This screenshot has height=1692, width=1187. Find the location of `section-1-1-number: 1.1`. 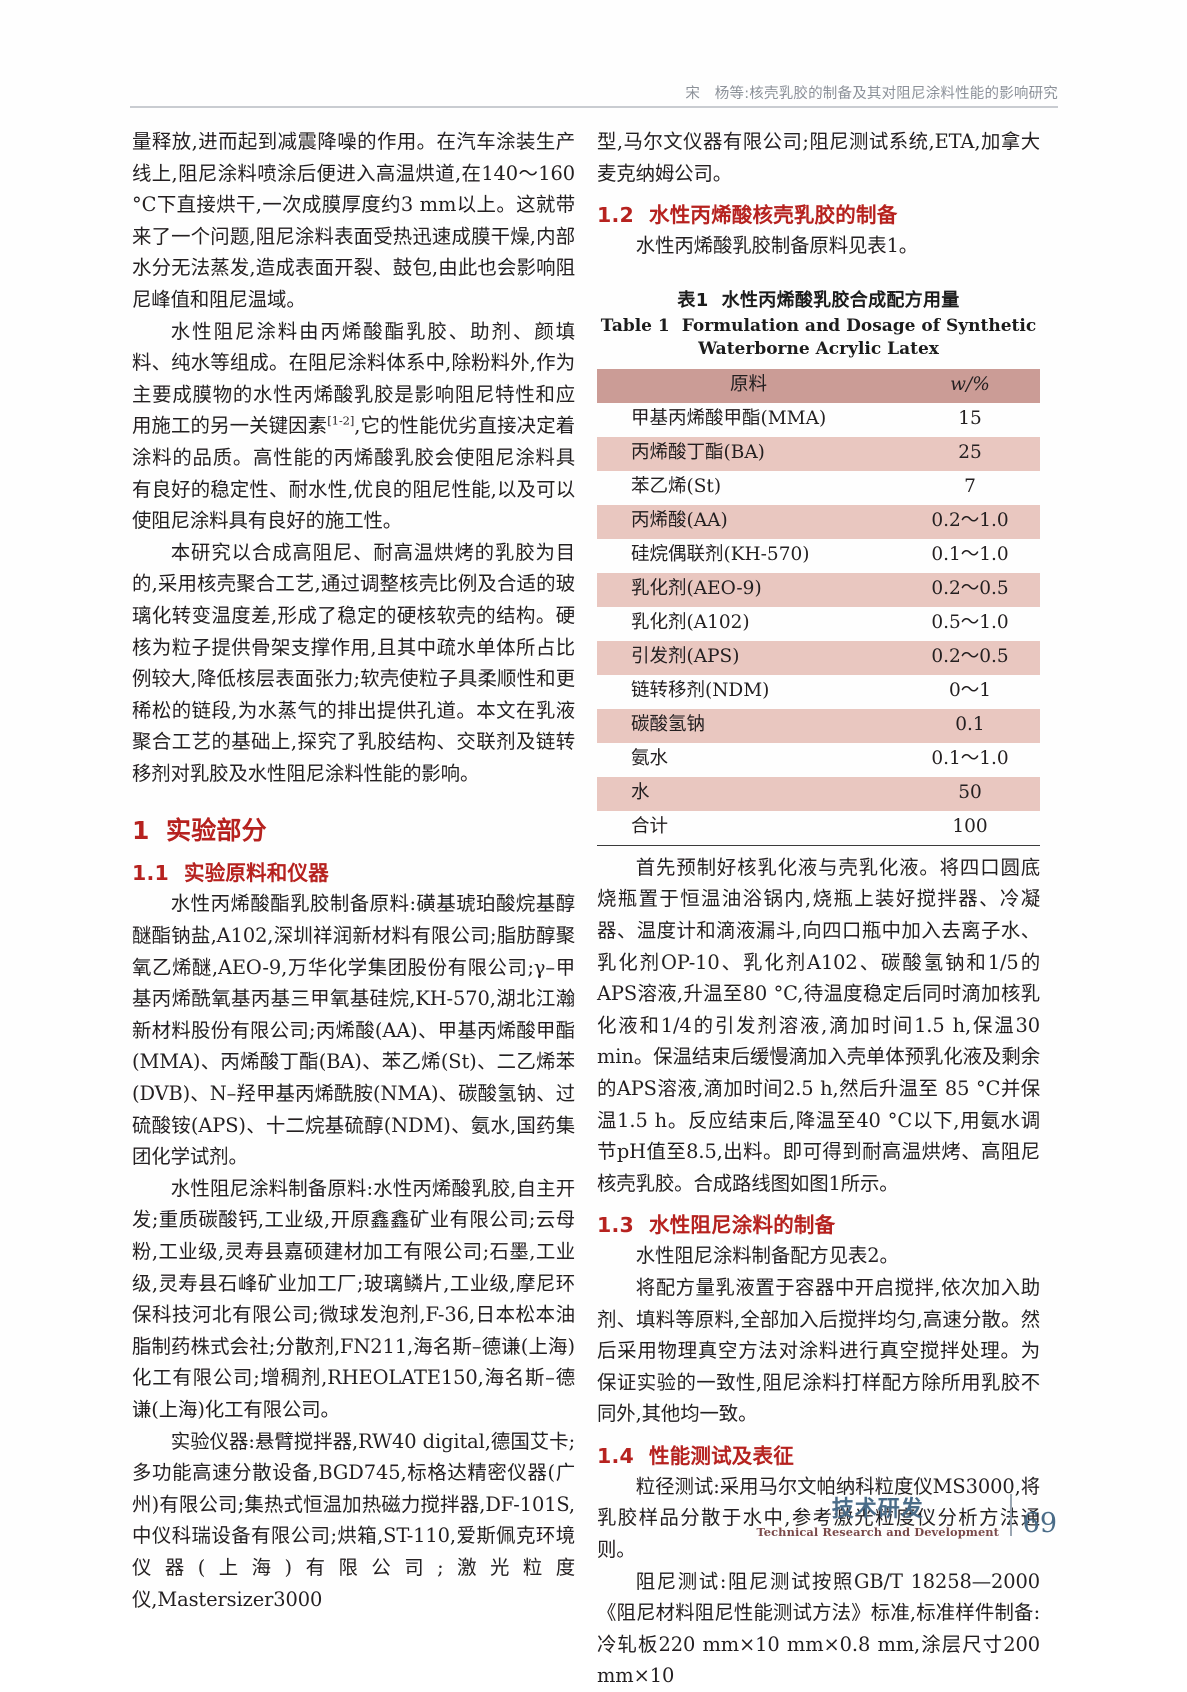

section-1-1-number: 1.1 is located at coordinates (150, 873).